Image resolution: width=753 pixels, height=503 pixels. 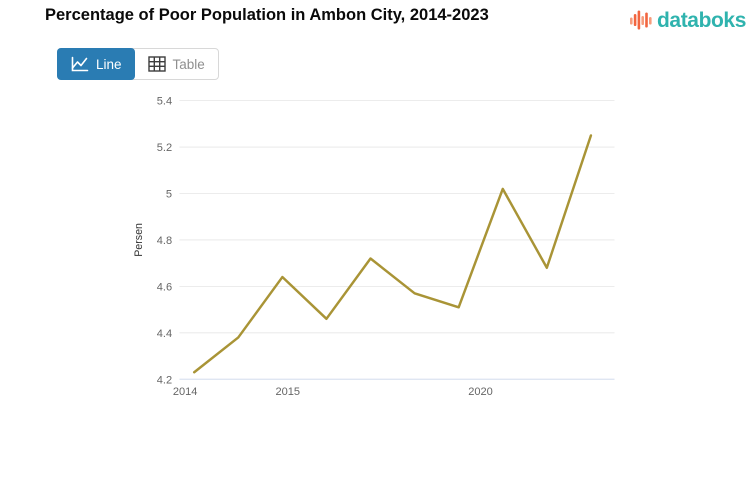 I want to click on x-axis-tick-label: 2014, so click(x=185, y=392).